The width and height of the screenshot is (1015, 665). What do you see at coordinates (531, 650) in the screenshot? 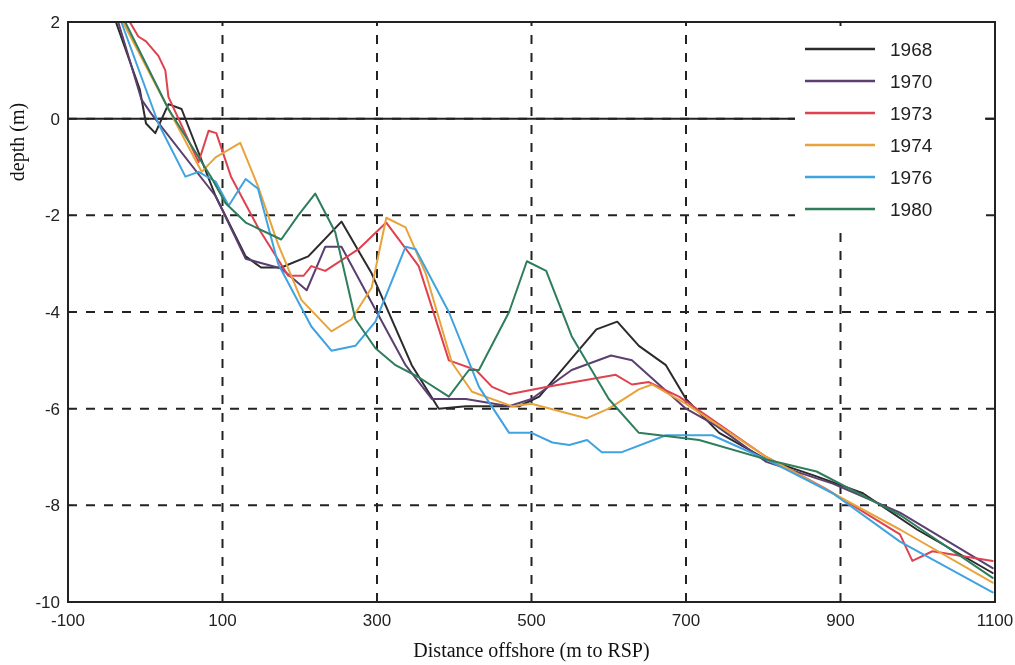
I see `x-axis-title: Distance offshore (m to RSP)` at bounding box center [531, 650].